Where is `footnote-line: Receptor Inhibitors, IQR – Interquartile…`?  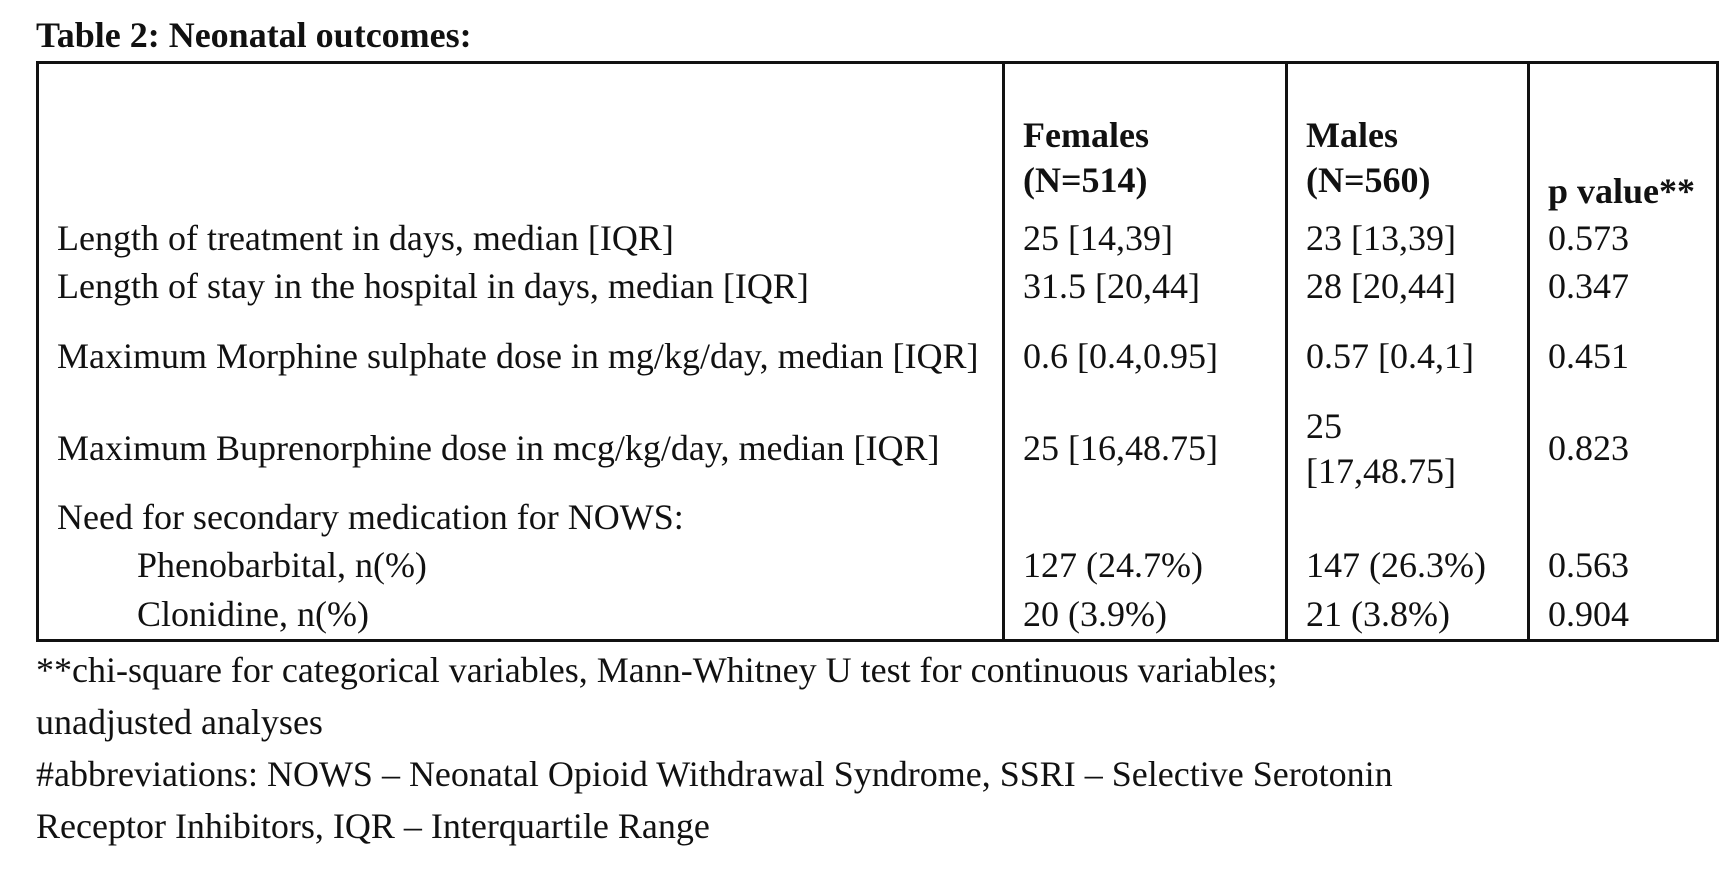 footnote-line: Receptor Inhibitors, IQR – Interquartile… is located at coordinates (373, 826).